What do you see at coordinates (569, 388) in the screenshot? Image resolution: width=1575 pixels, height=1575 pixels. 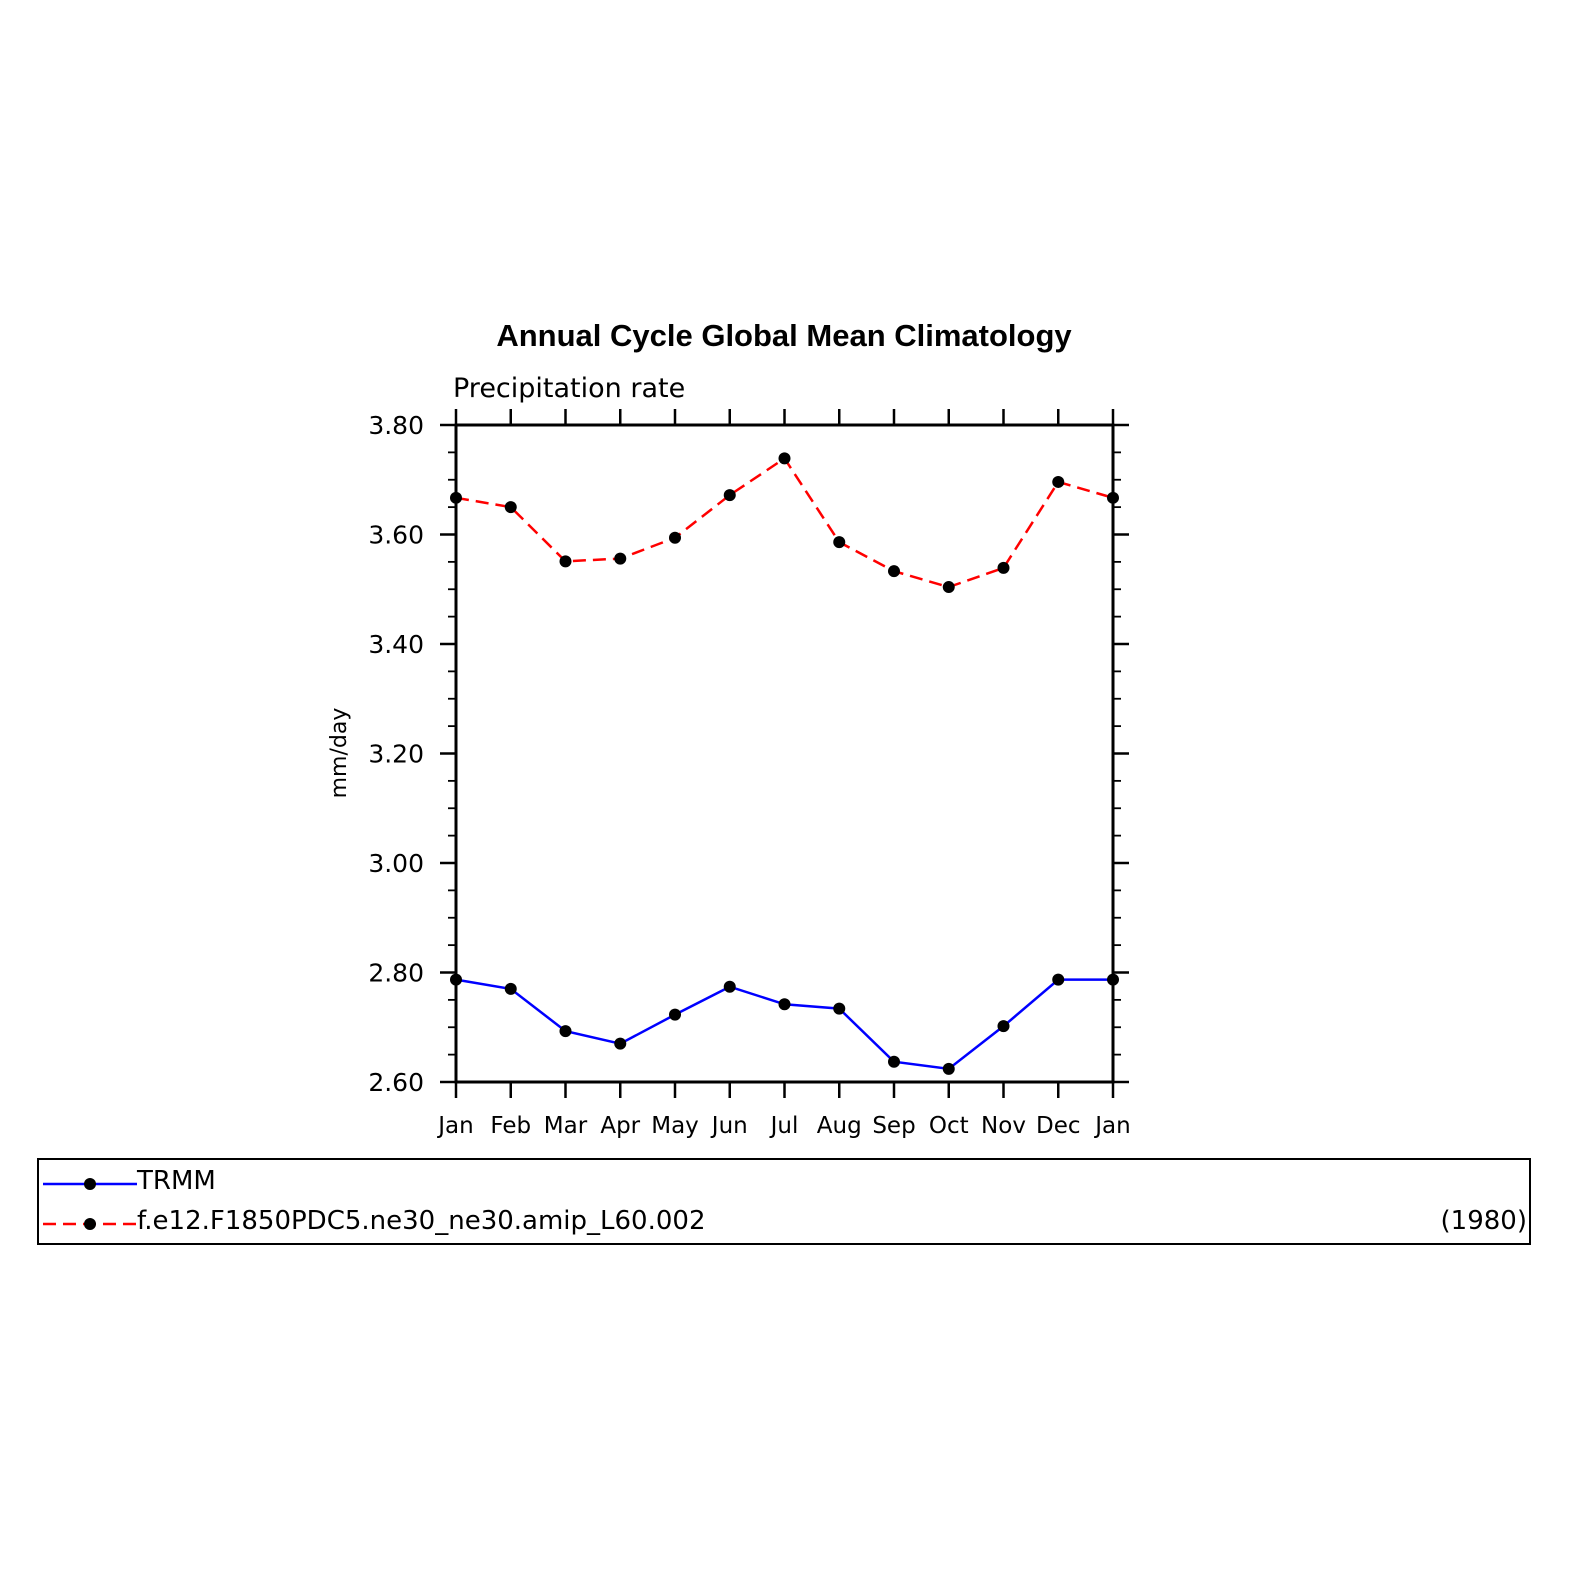 I see `chart-subtitle: Precipitation rate` at bounding box center [569, 388].